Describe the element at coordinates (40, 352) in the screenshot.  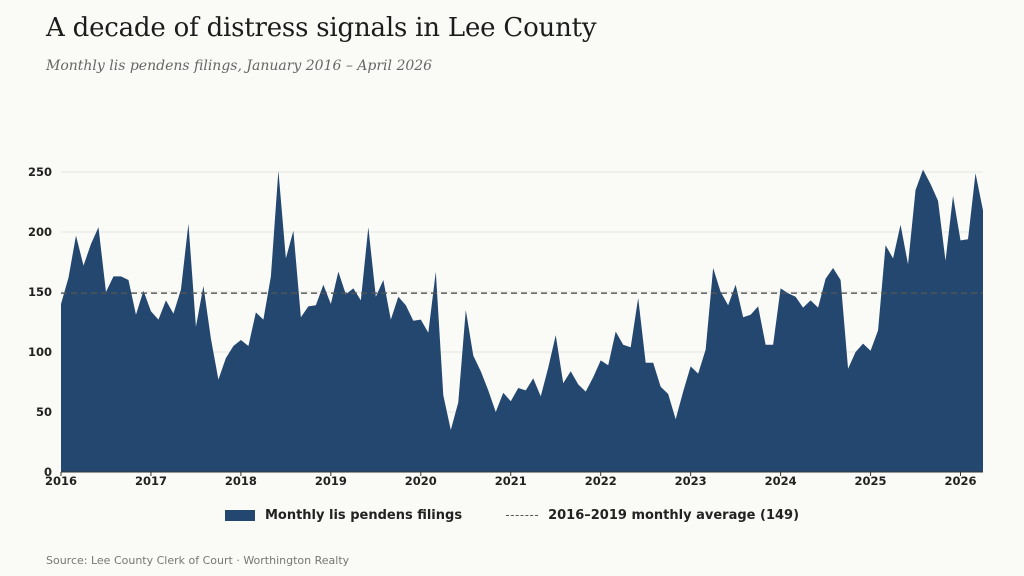
I see `y-tick-label: 100` at that location.